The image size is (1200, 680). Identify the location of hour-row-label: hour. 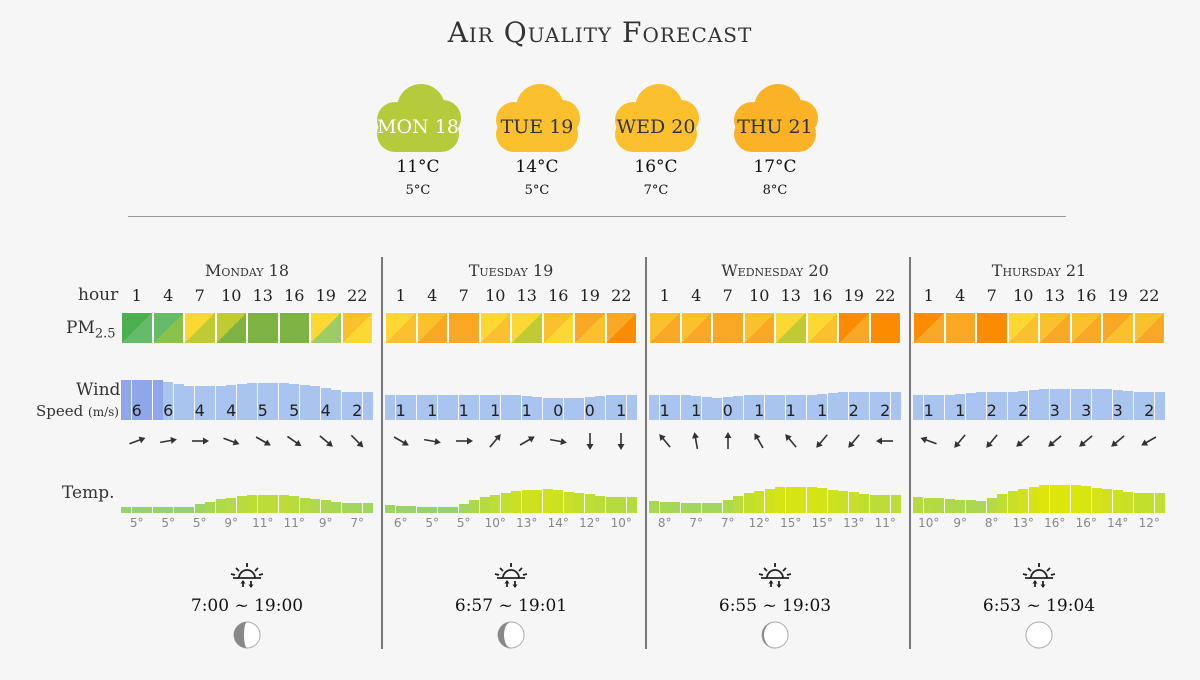
(98, 295).